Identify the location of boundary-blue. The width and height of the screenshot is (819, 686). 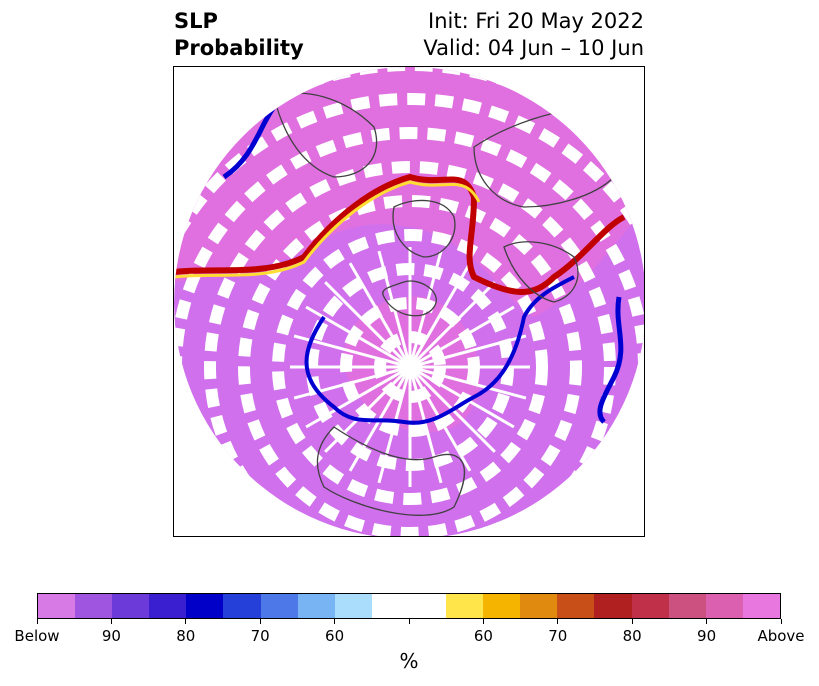
(439, 350).